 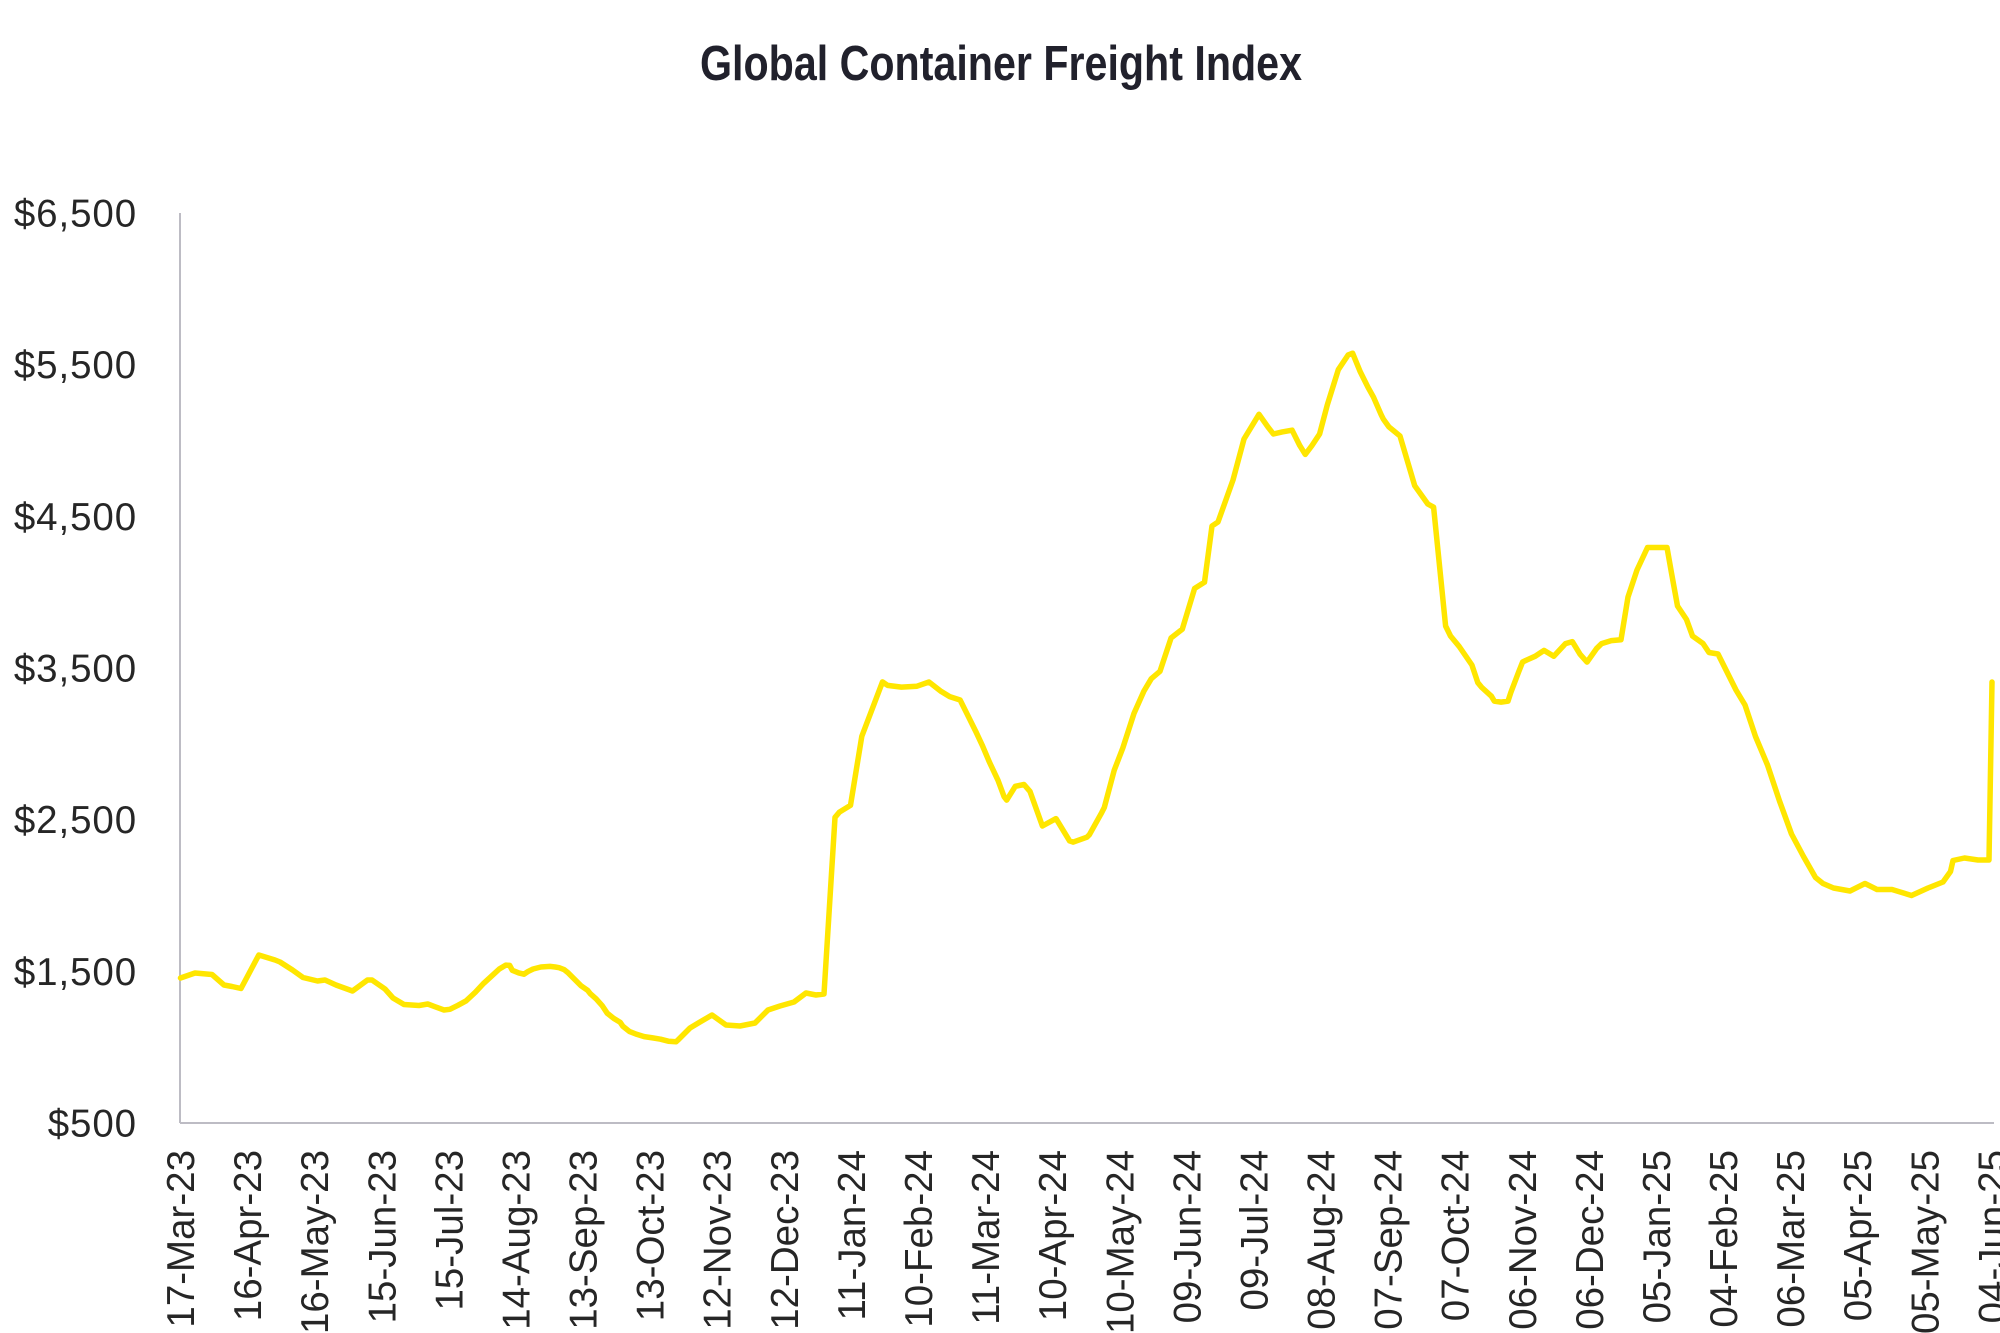 What do you see at coordinates (75, 669) in the screenshot?
I see `svg-text: $3,500` at bounding box center [75, 669].